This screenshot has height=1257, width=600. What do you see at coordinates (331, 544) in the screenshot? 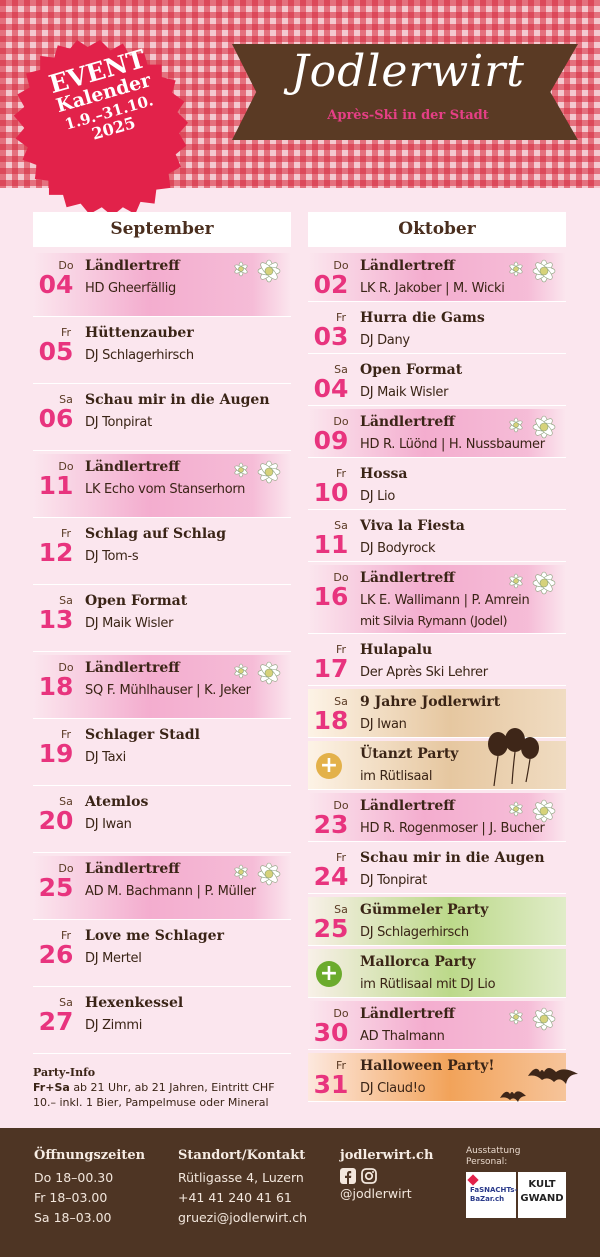
I see `event-day-number: 11` at bounding box center [331, 544].